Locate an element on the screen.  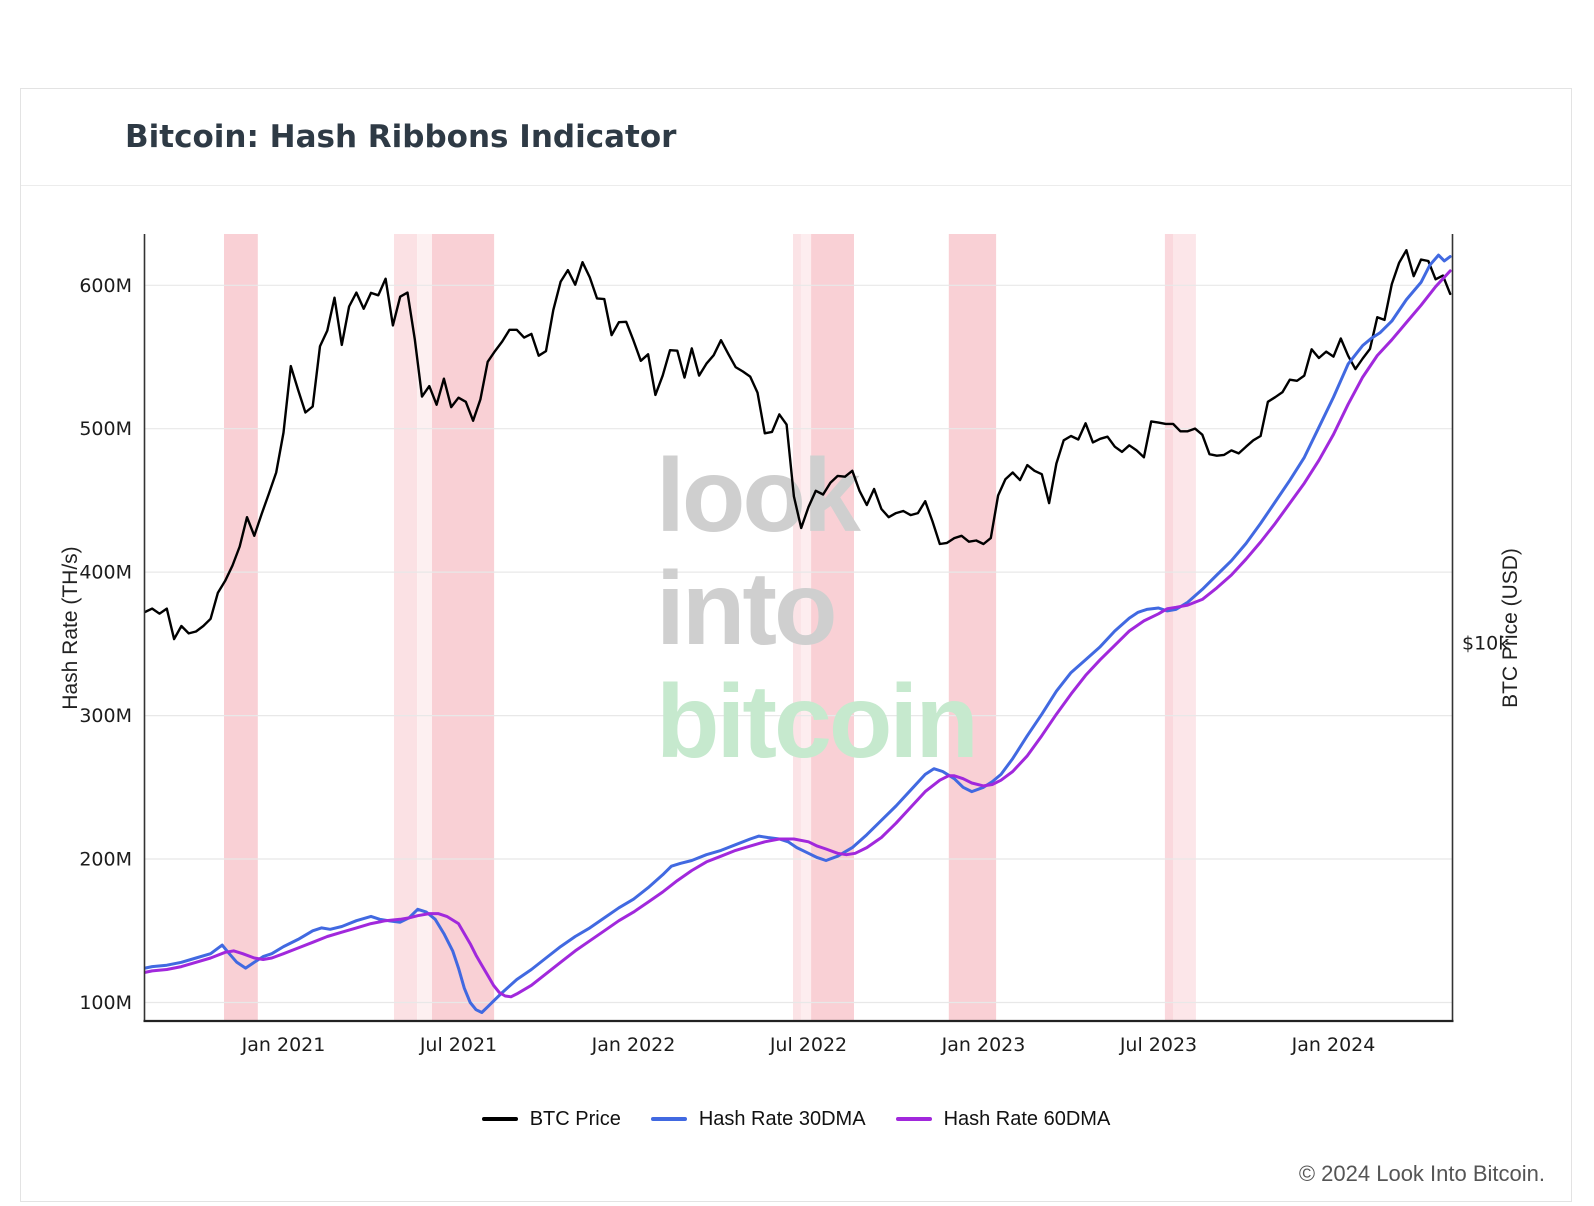
watermark-text: look is located at coordinates (758, 496).